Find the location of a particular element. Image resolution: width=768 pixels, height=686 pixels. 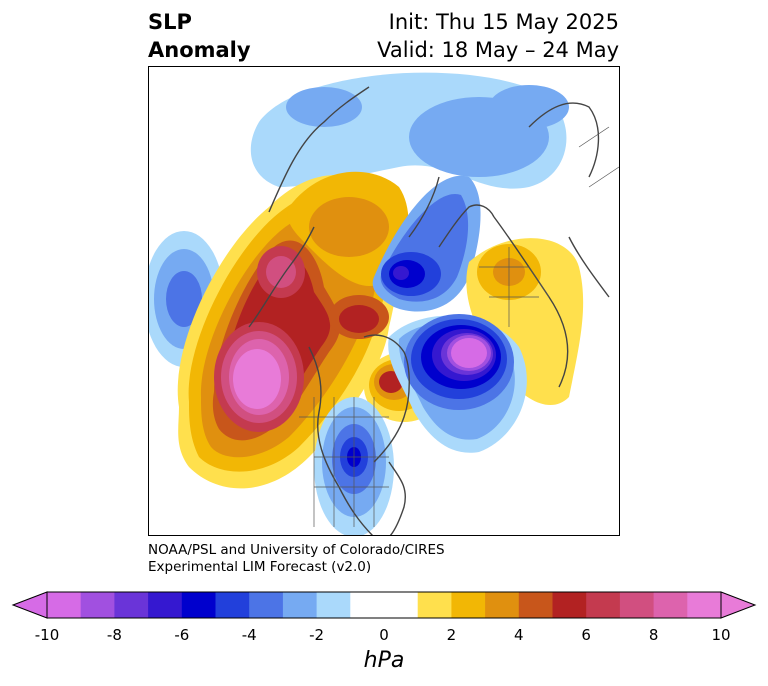

colorbar-tick-labels: -10 -8 -6 -4 -2 0 2 4 6 8 10 is located at coordinates (384, 636).